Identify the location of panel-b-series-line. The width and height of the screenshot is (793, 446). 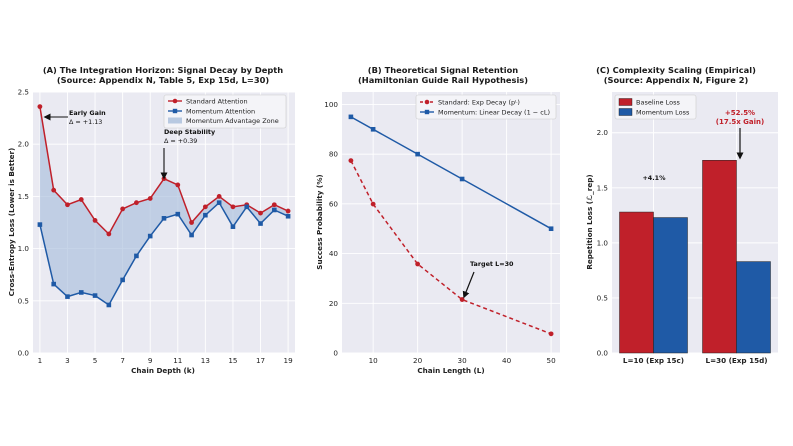
(451, 247).